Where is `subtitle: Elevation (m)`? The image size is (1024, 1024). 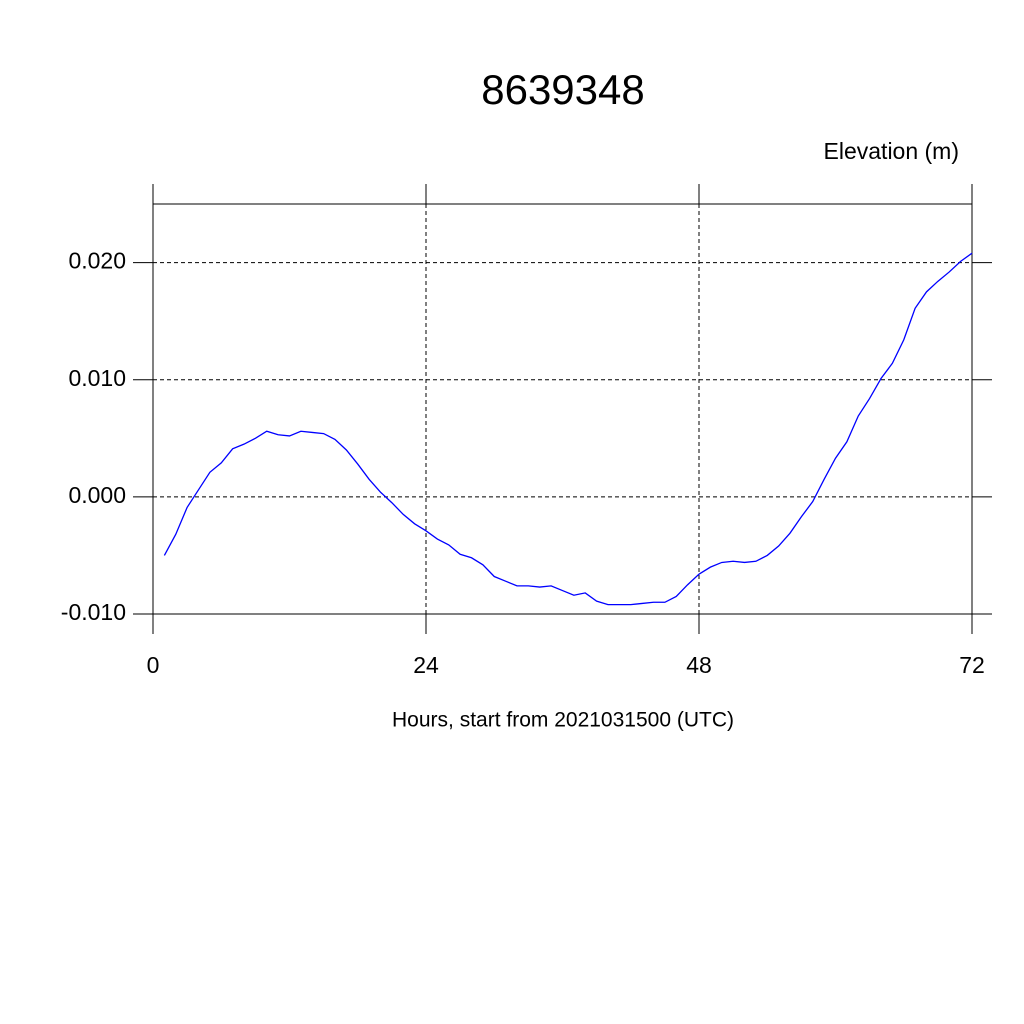
subtitle: Elevation (m) is located at coordinates (891, 151).